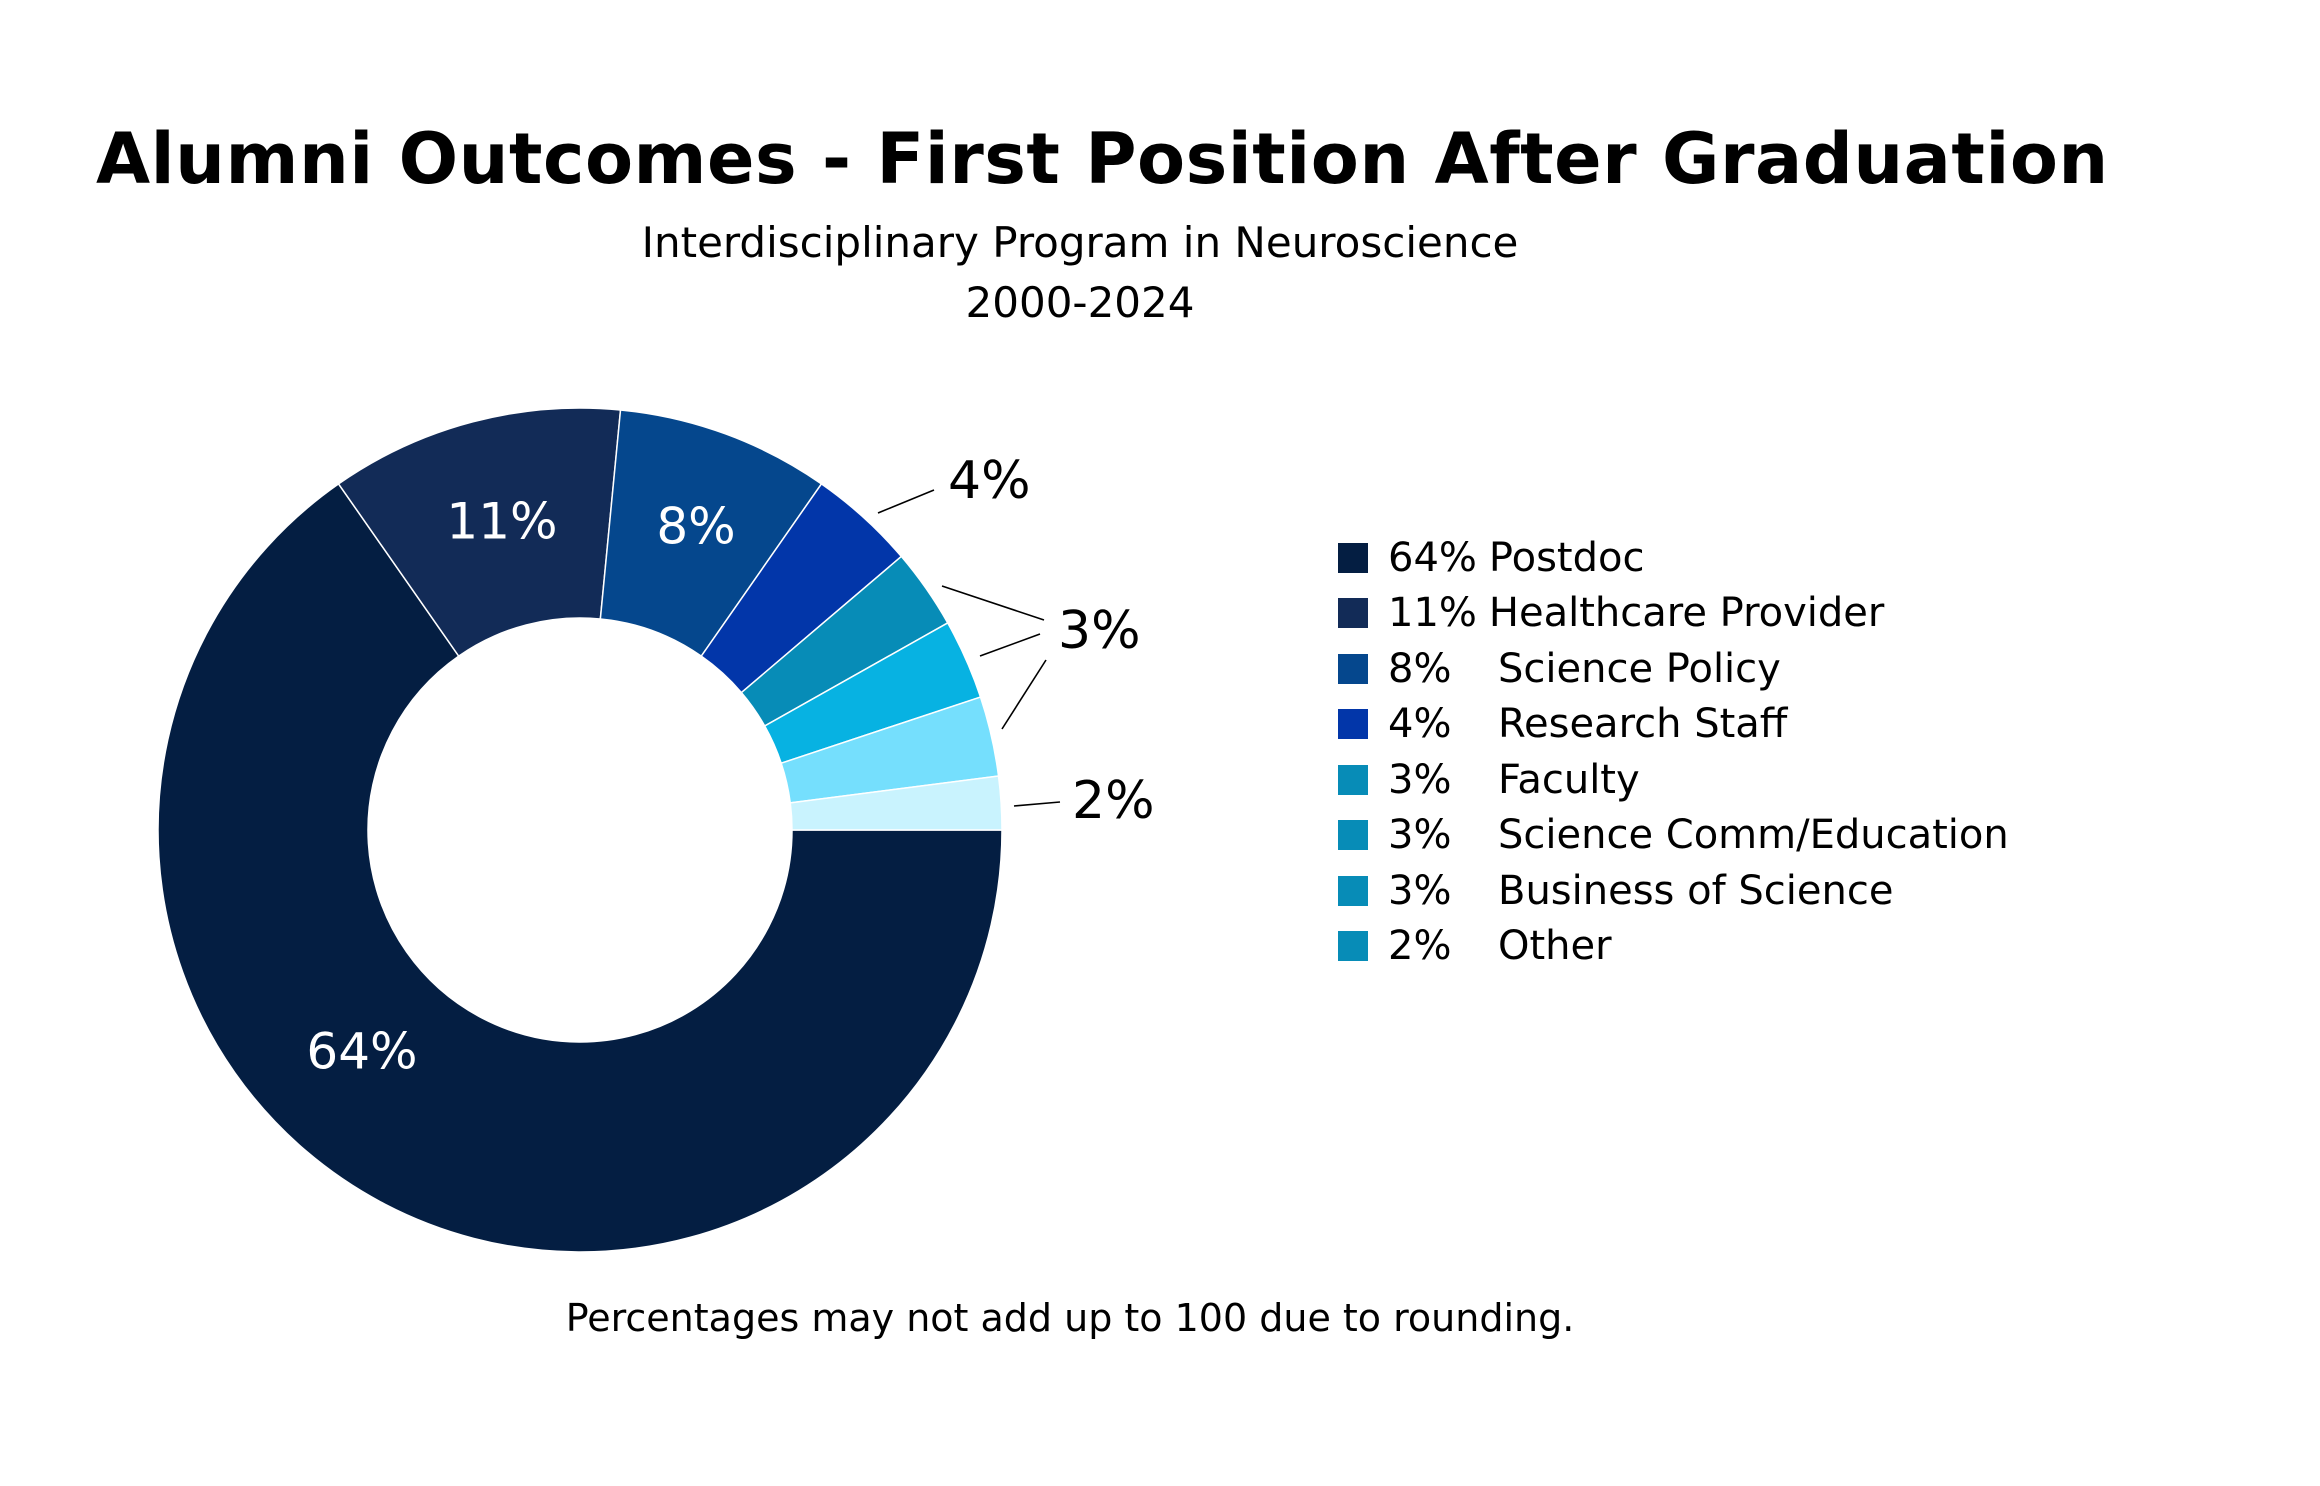  I want to click on legend-label-postdoc: Postdoc, so click(1566, 557).